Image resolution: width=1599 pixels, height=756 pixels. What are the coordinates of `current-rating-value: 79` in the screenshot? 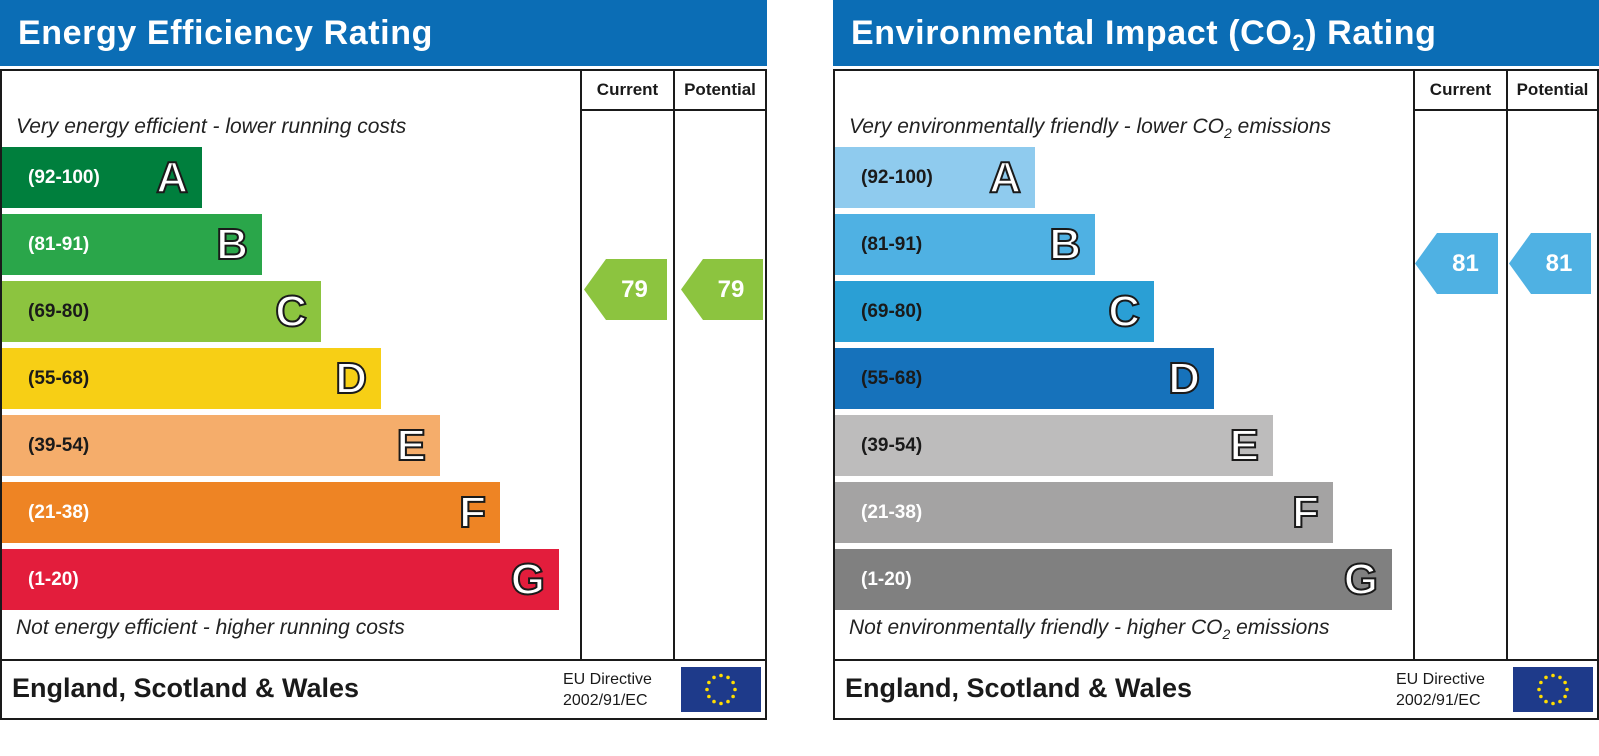 It's located at (634, 289).